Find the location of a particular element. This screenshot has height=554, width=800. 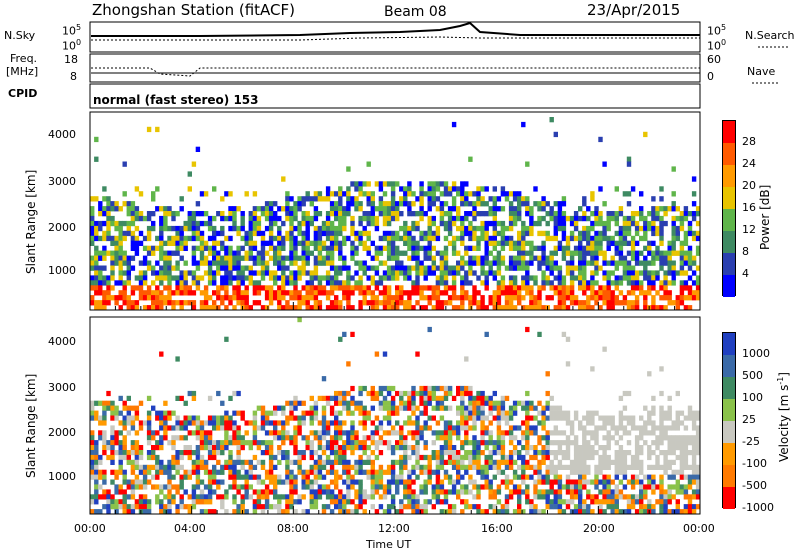

power-ytick-1000: 1000 is located at coordinates (62, 270).